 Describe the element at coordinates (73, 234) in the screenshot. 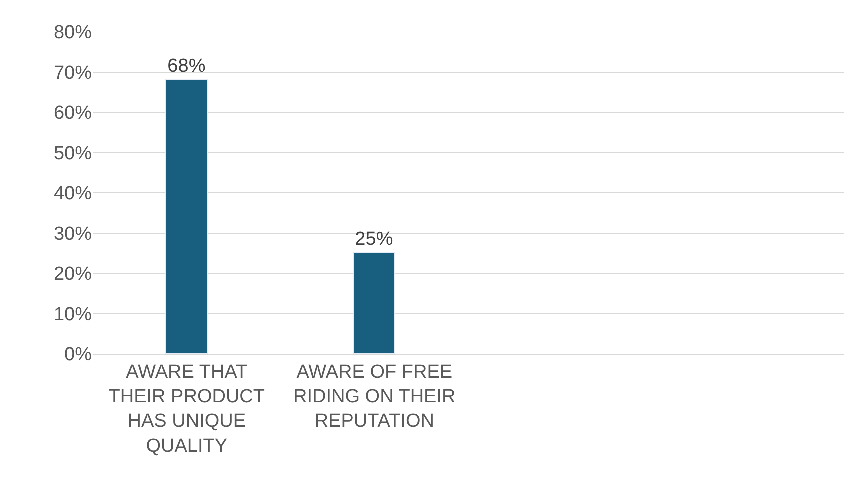

I see `y-tick-label: 30%` at that location.